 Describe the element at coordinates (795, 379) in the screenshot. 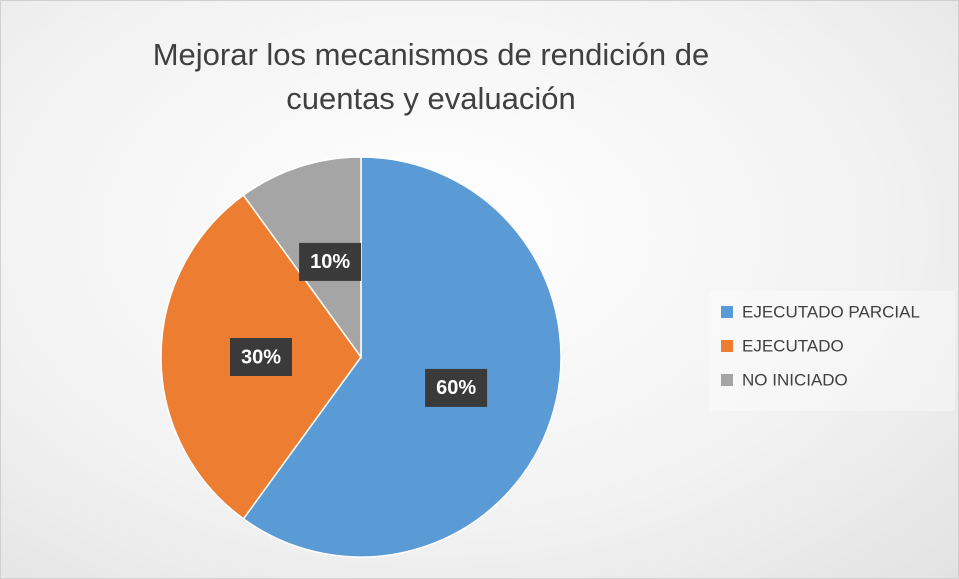

I see `legend-label: NO INICIADO` at that location.